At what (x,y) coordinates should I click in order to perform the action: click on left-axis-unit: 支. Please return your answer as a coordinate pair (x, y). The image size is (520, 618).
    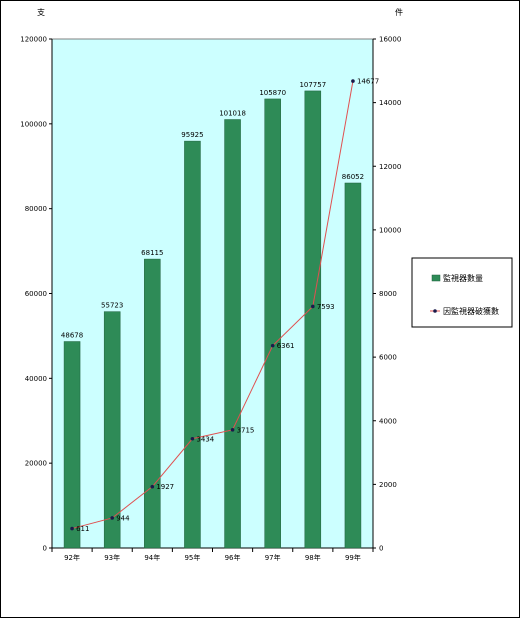
    Looking at the image, I should click on (41, 12).